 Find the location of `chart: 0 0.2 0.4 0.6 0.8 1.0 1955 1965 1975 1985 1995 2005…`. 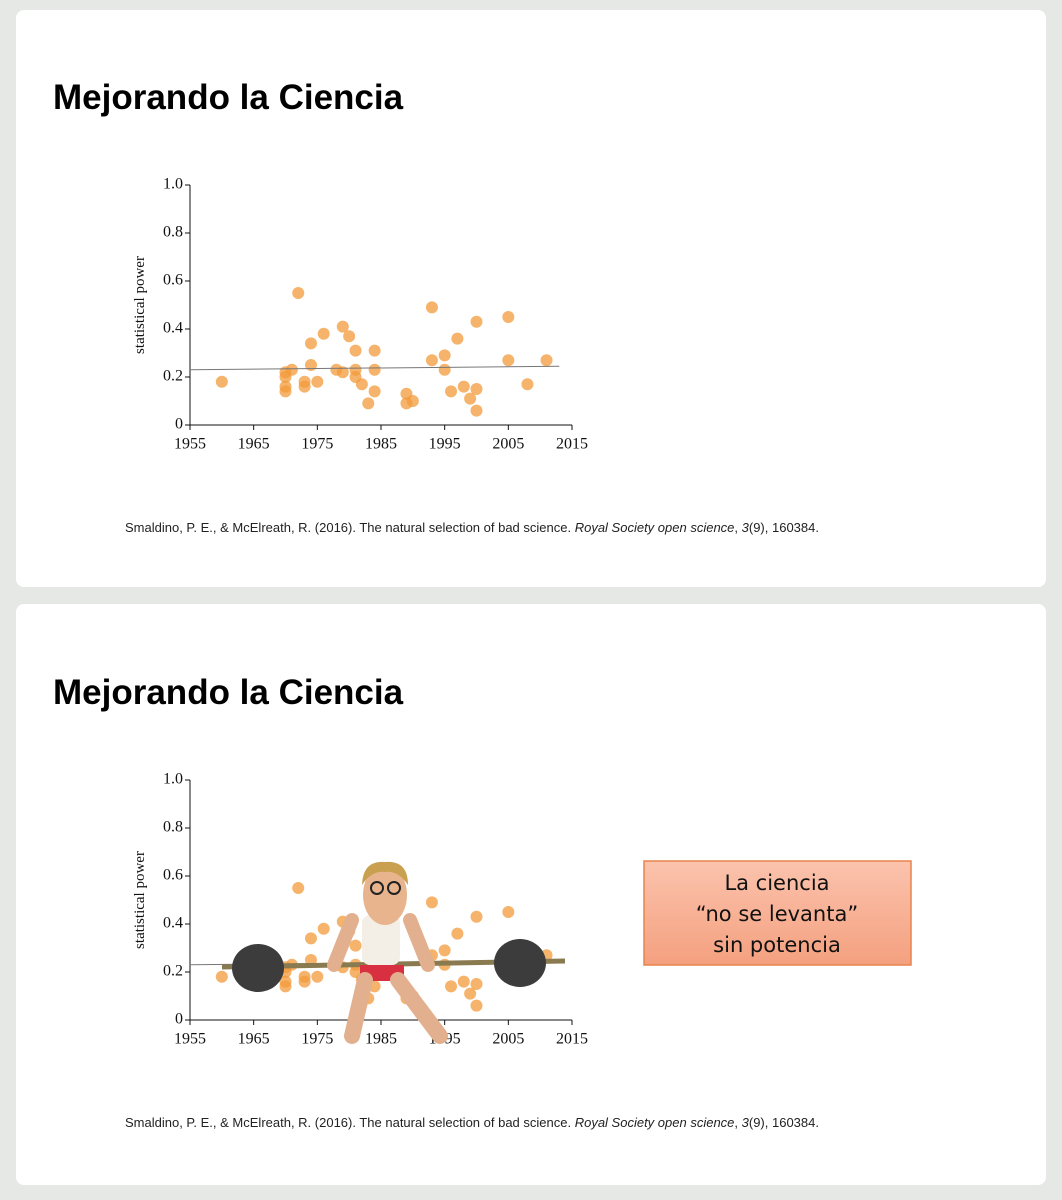

chart: 0 0.2 0.4 0.6 0.8 1.0 1955 1965 1975 1985 1995 2005… is located at coordinates (360, 314).